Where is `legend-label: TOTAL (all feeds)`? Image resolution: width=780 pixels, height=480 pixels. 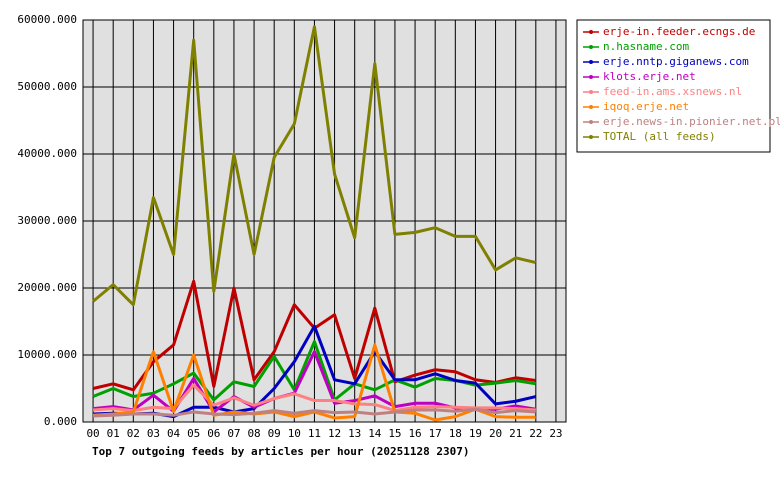
legend-label: TOTAL (all feeds) is located at coordinates (659, 136).